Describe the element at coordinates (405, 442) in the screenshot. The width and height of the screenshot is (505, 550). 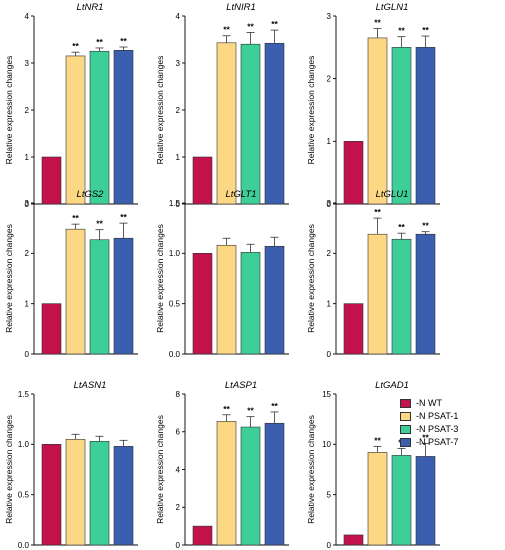
I see `legend-swatch-psat7` at that location.